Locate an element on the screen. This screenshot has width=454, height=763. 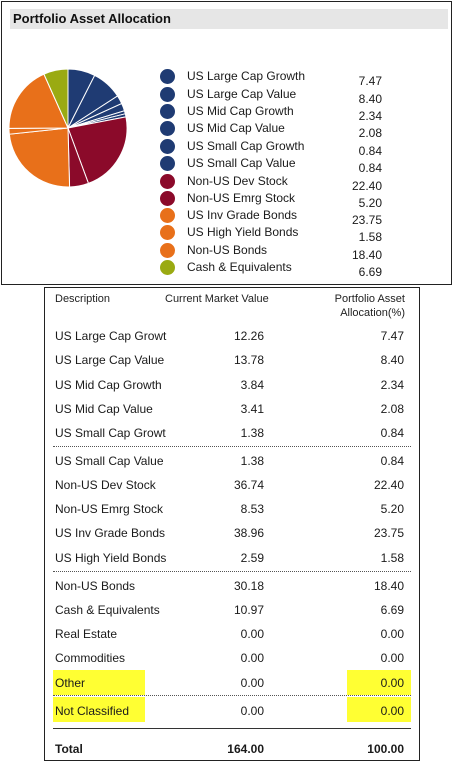
table-row: US High Yield Bonds 2.59 1.58 is located at coordinates (232, 558).